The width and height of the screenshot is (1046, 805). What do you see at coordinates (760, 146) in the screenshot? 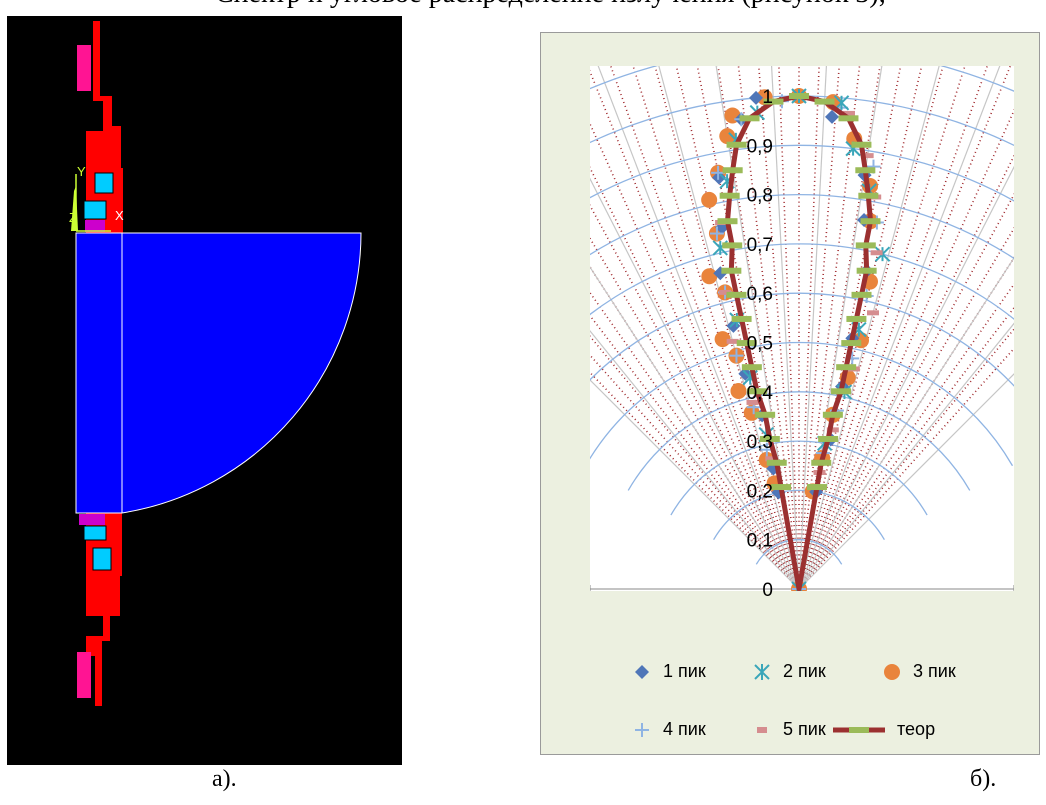
I see `r-tick-label: 0,9` at bounding box center [760, 146].